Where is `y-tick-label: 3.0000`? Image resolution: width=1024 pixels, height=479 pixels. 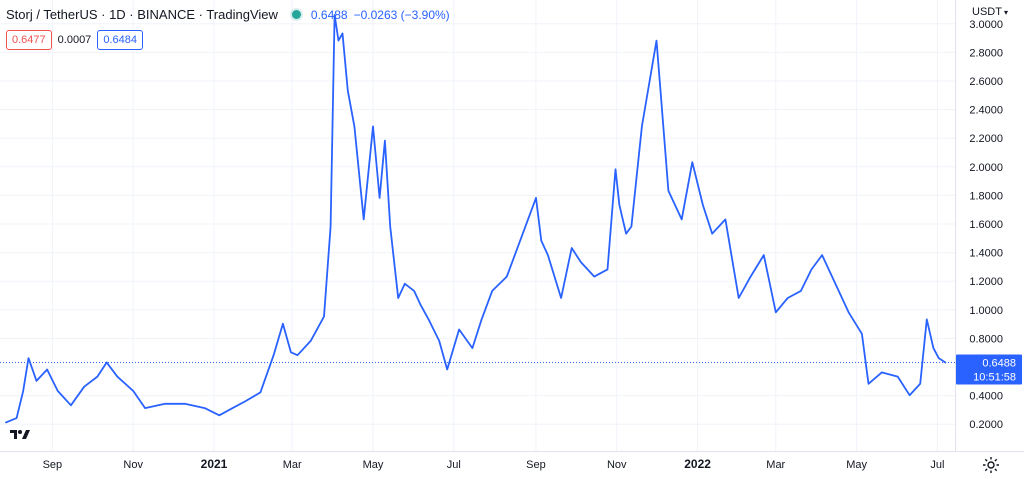 y-tick-label: 3.0000 is located at coordinates (986, 25).